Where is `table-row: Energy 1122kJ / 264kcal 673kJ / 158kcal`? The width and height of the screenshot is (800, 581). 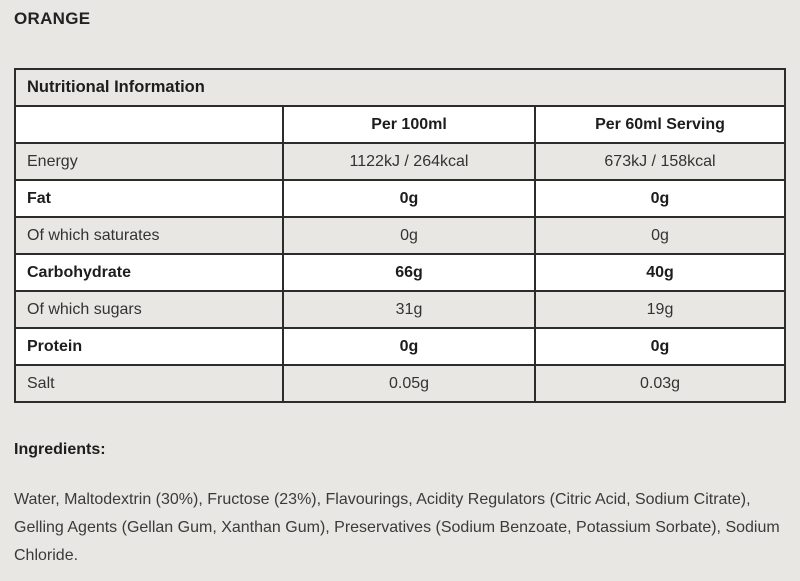 table-row: Energy 1122kJ / 264kcal 673kJ / 158kcal is located at coordinates (400, 161).